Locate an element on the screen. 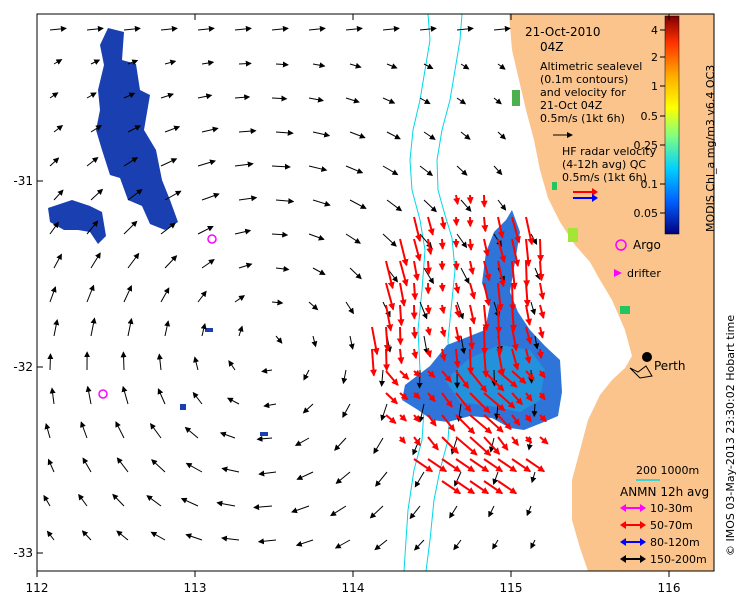 Image resolution: width=740 pixels, height=600 pixels. y-axis: -31 -32 -33 is located at coordinates (28, 367).